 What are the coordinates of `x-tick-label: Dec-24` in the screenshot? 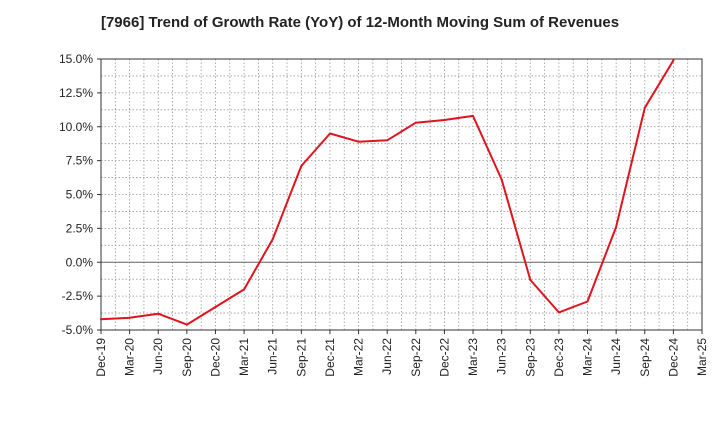 It's located at (673, 357).